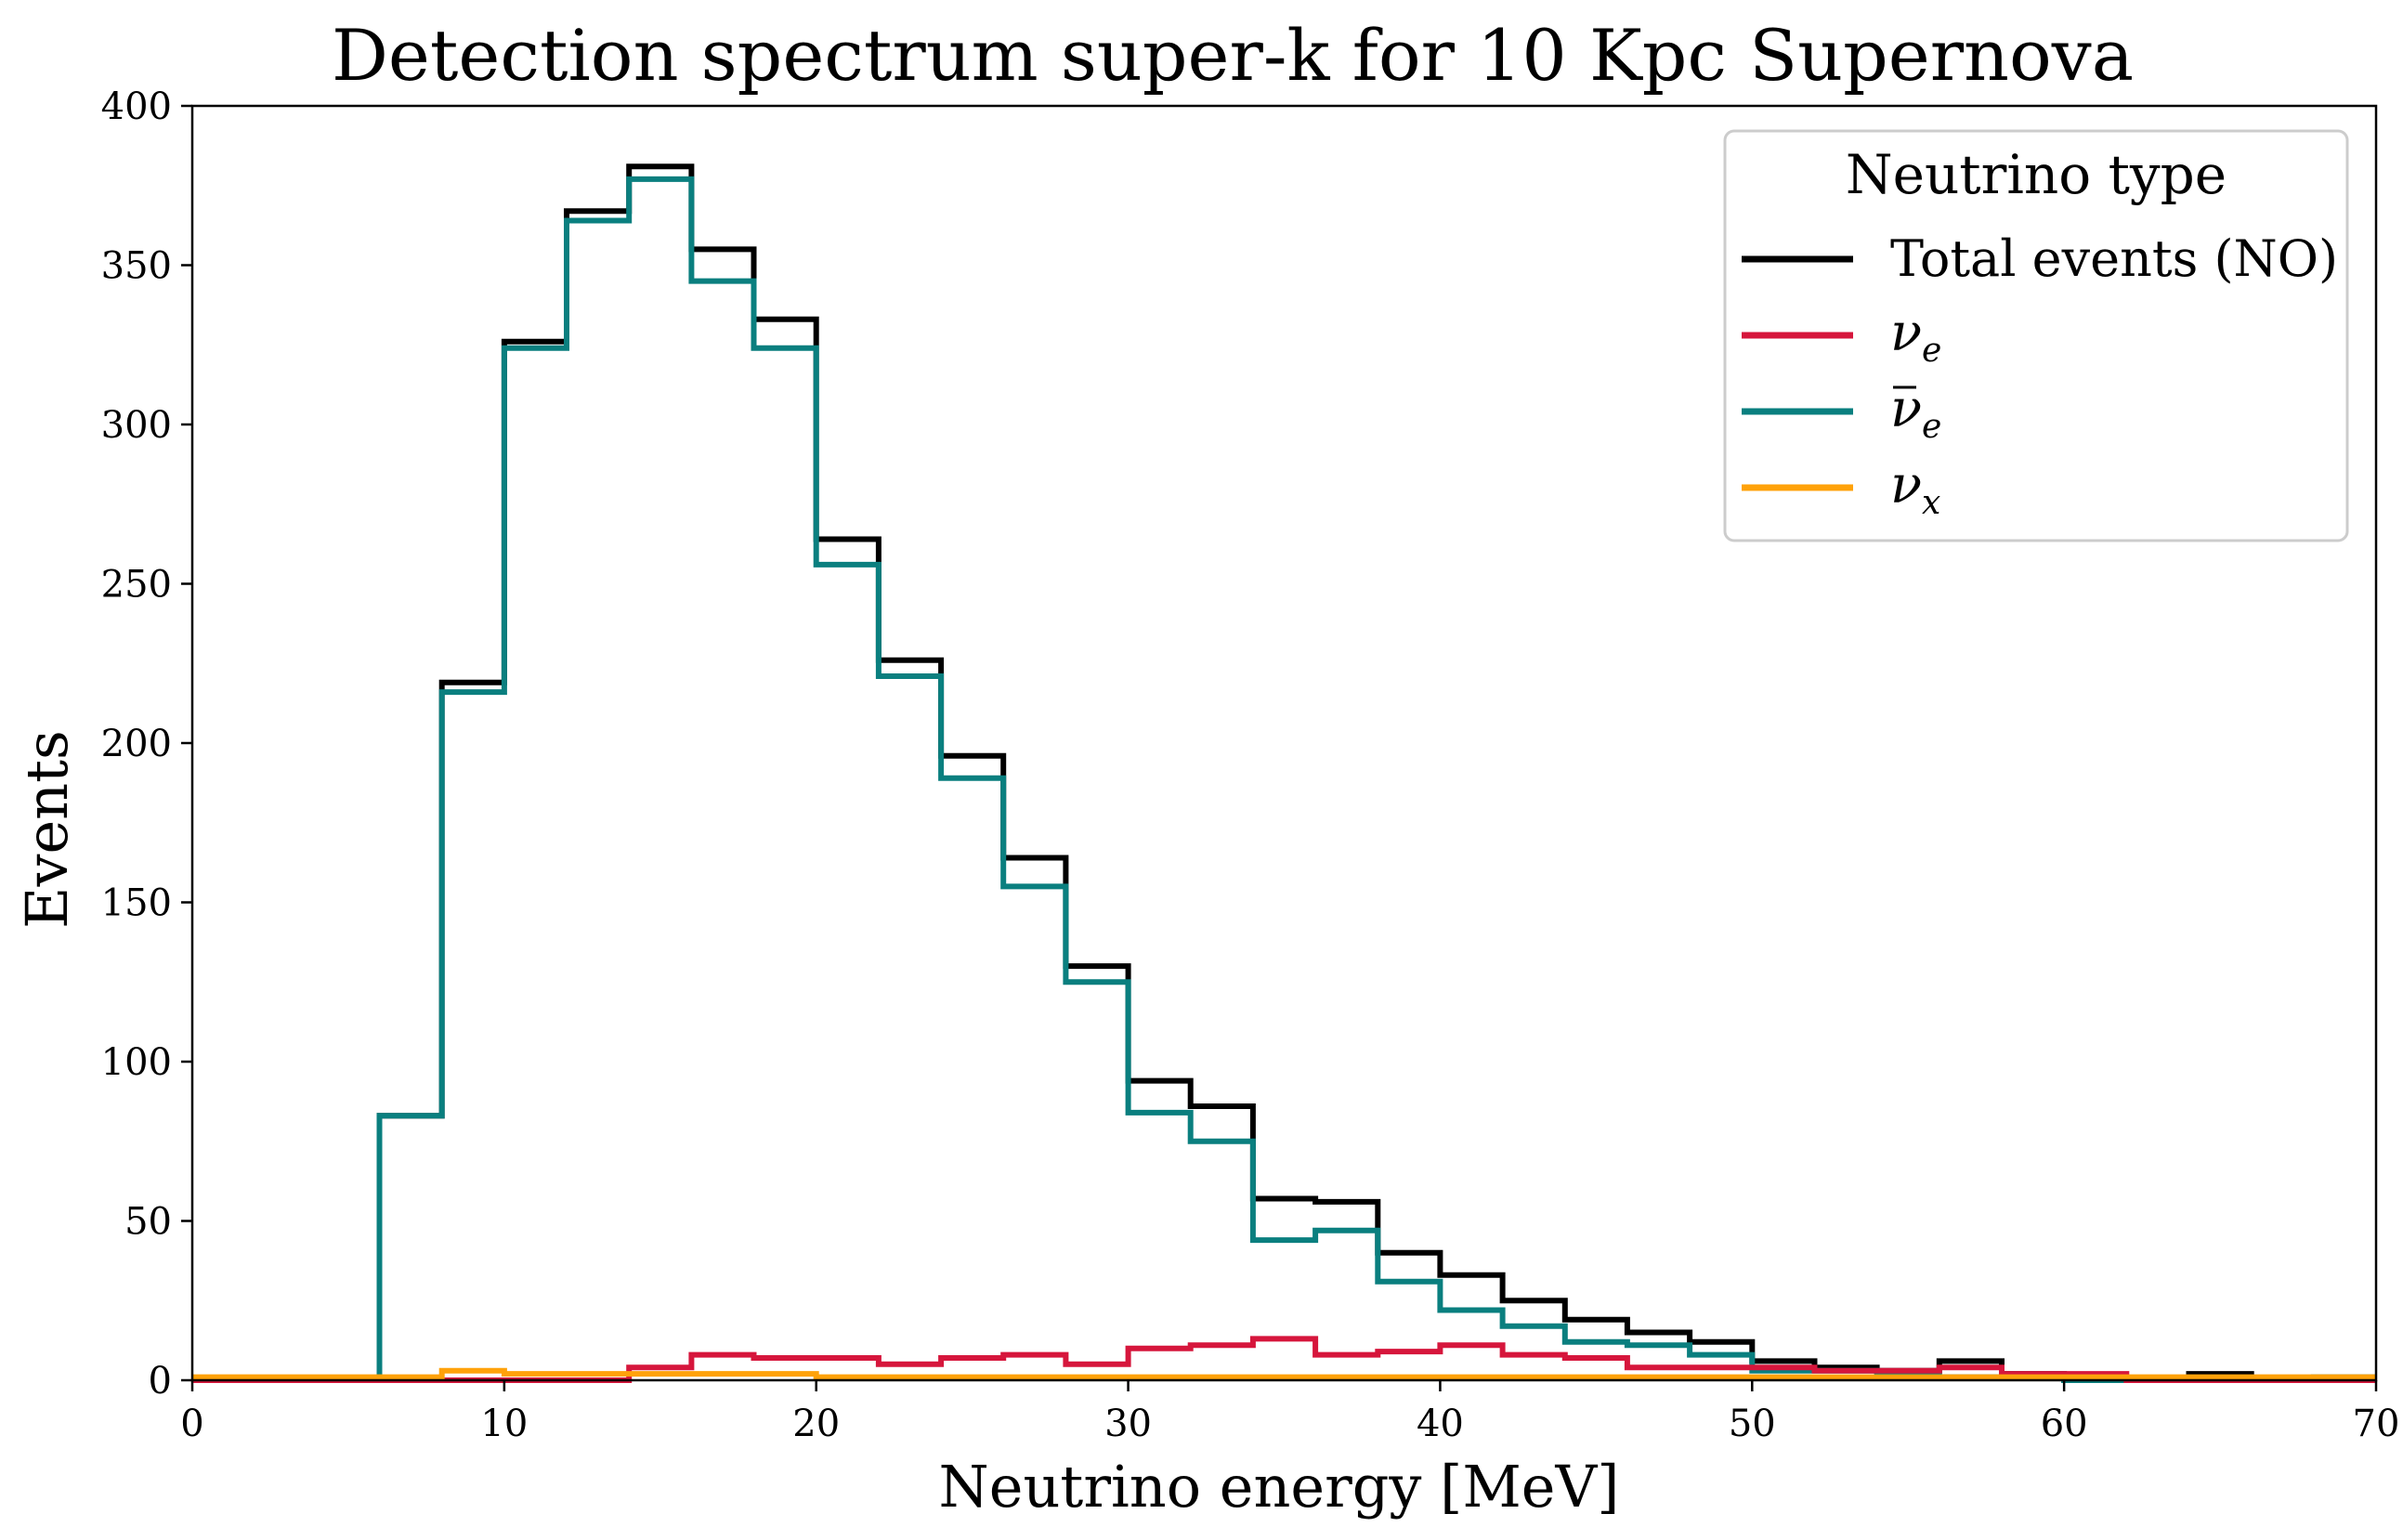 The height and width of the screenshot is (1540, 2403). I want to click on x-tick-label: 30, so click(1128, 1424).